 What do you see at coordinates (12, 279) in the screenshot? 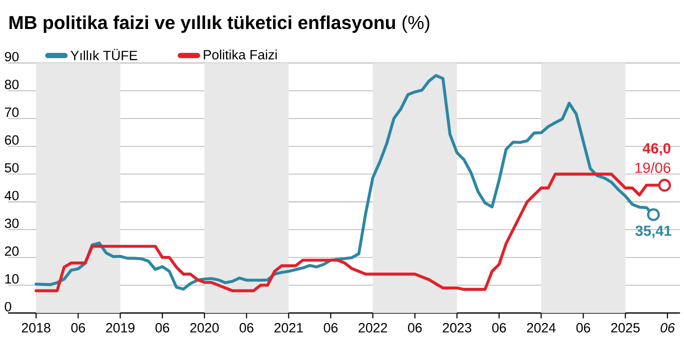
I see `y-tick-label: 10` at bounding box center [12, 279].